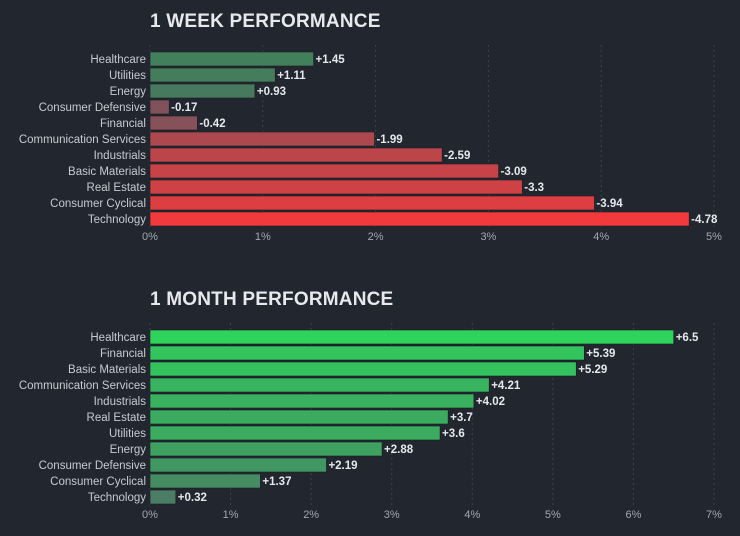 The height and width of the screenshot is (536, 740). Describe the element at coordinates (184, 108) in the screenshot. I see `value-label: -0.17` at that location.